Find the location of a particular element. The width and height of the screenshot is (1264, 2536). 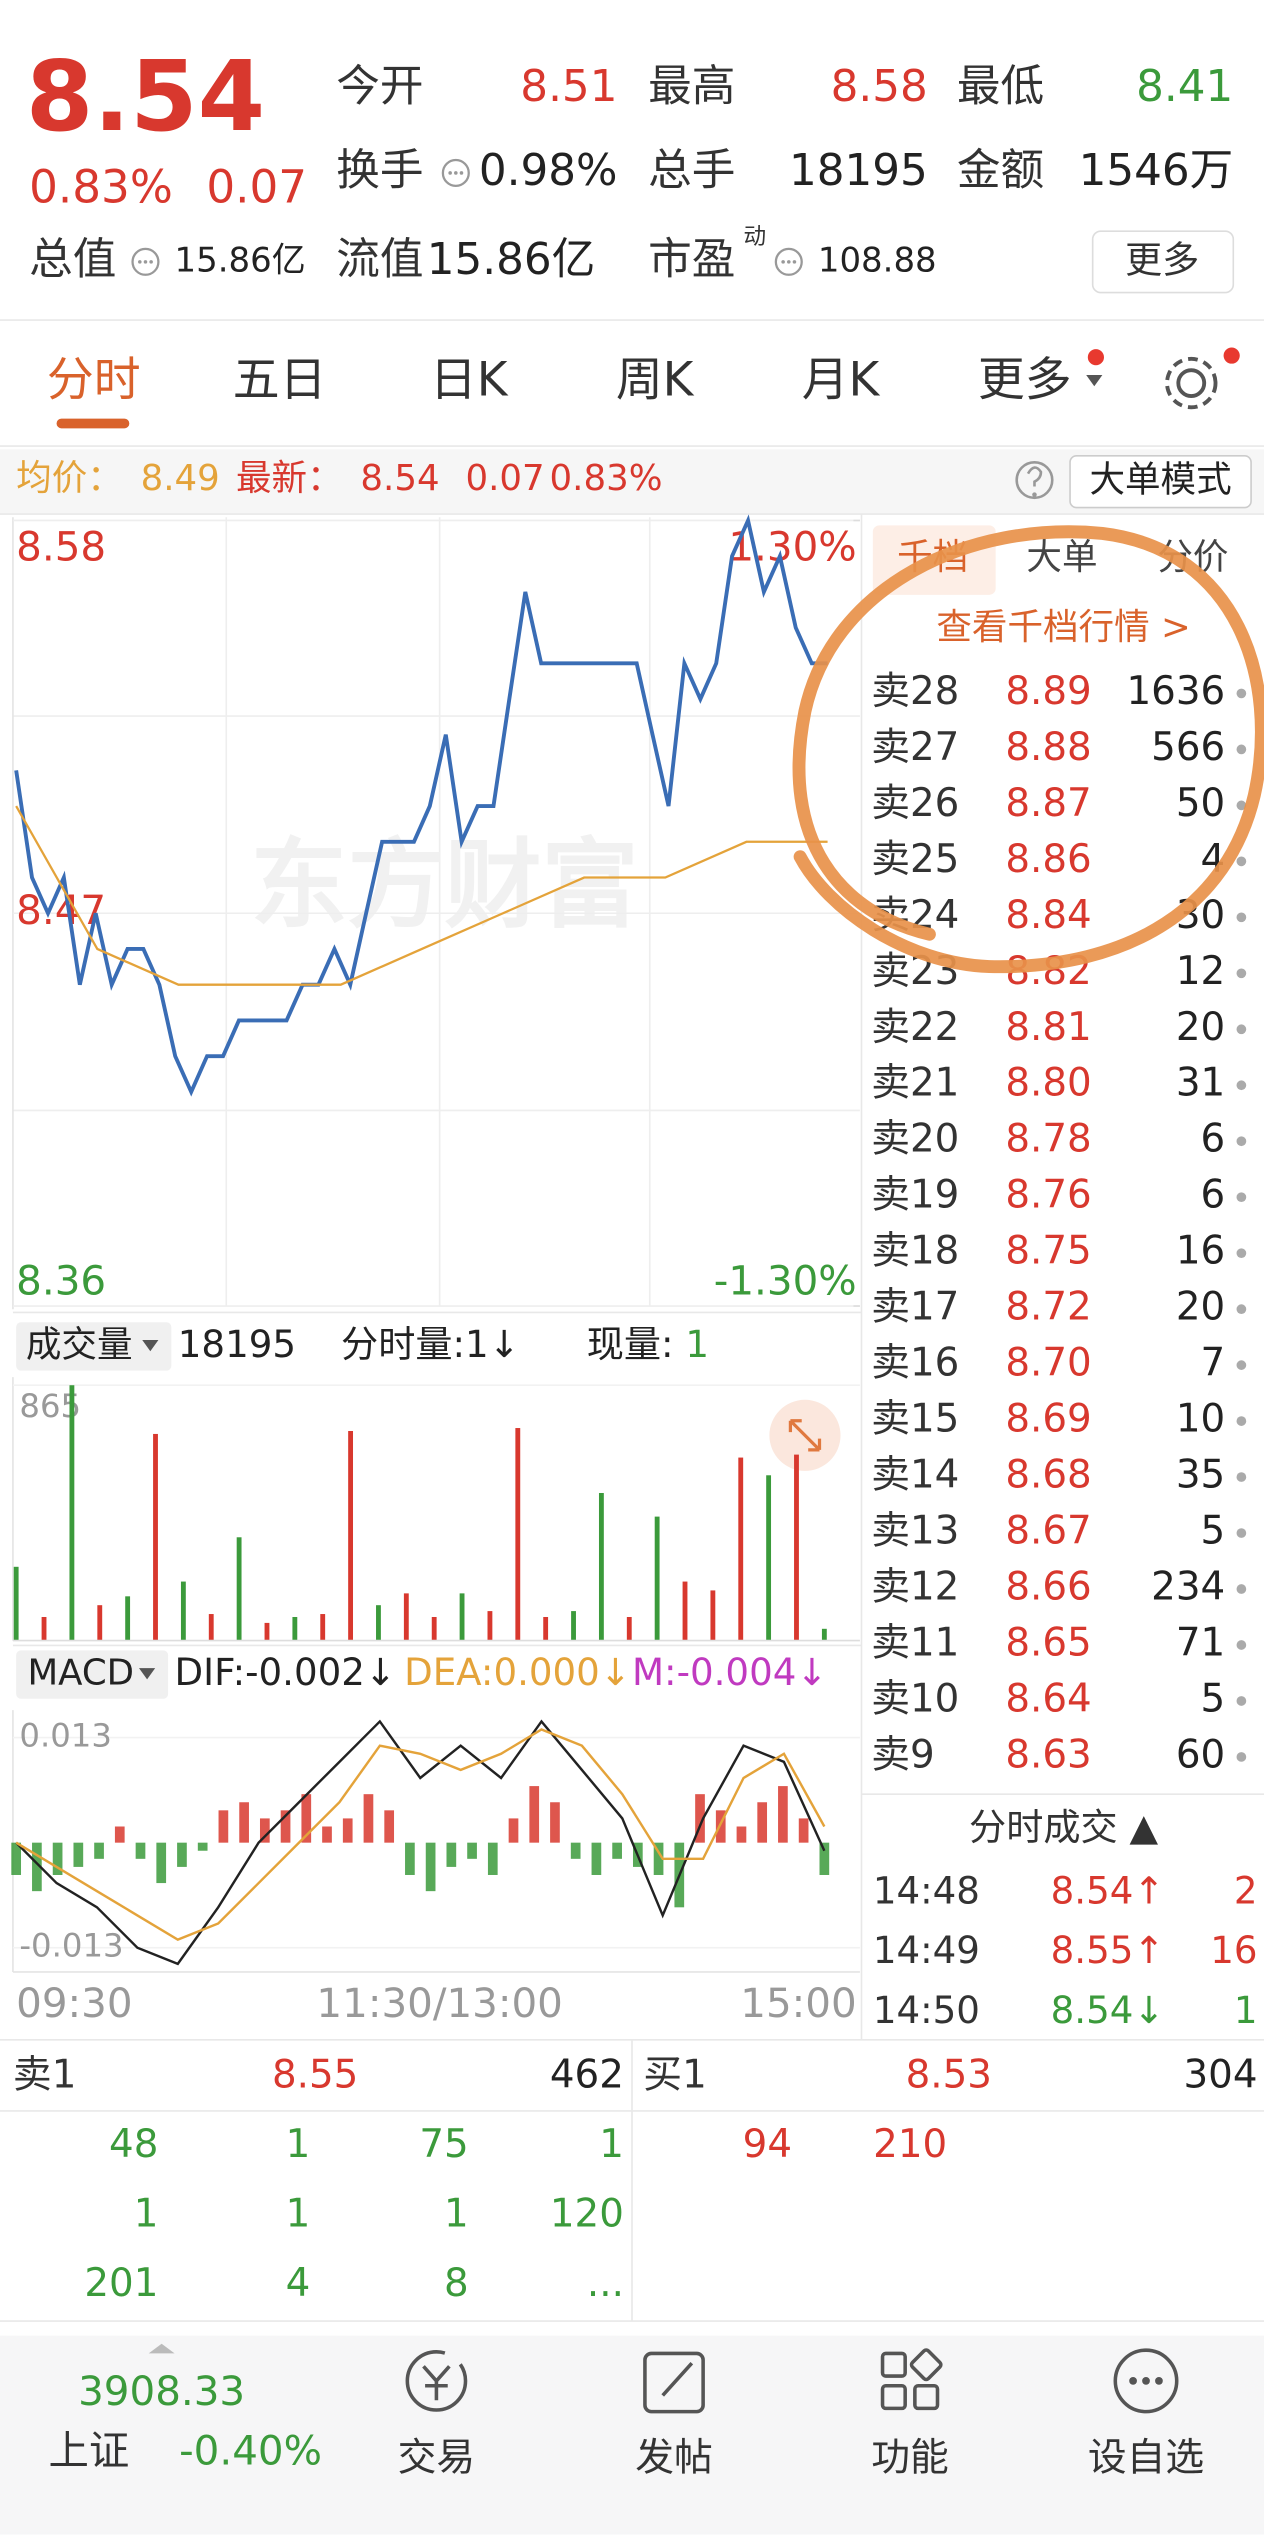

book-qty: 566 is located at coordinates (1188, 747).